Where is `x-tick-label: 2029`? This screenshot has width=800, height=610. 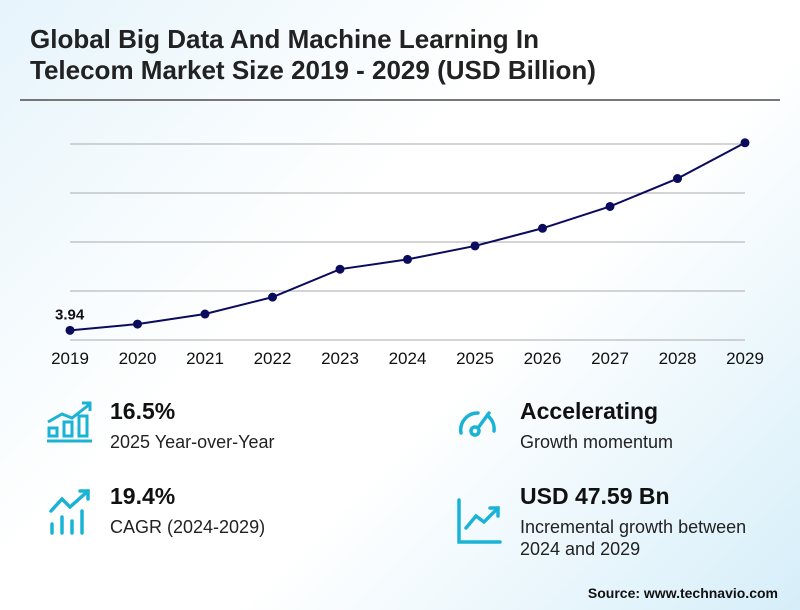
x-tick-label: 2029 is located at coordinates (745, 358).